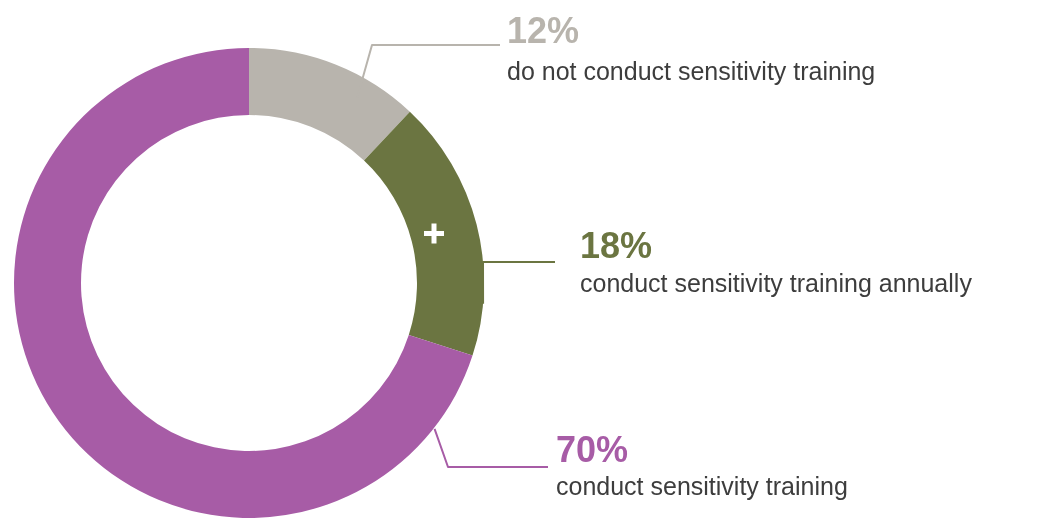  I want to click on data-label: 70%, so click(592, 449).